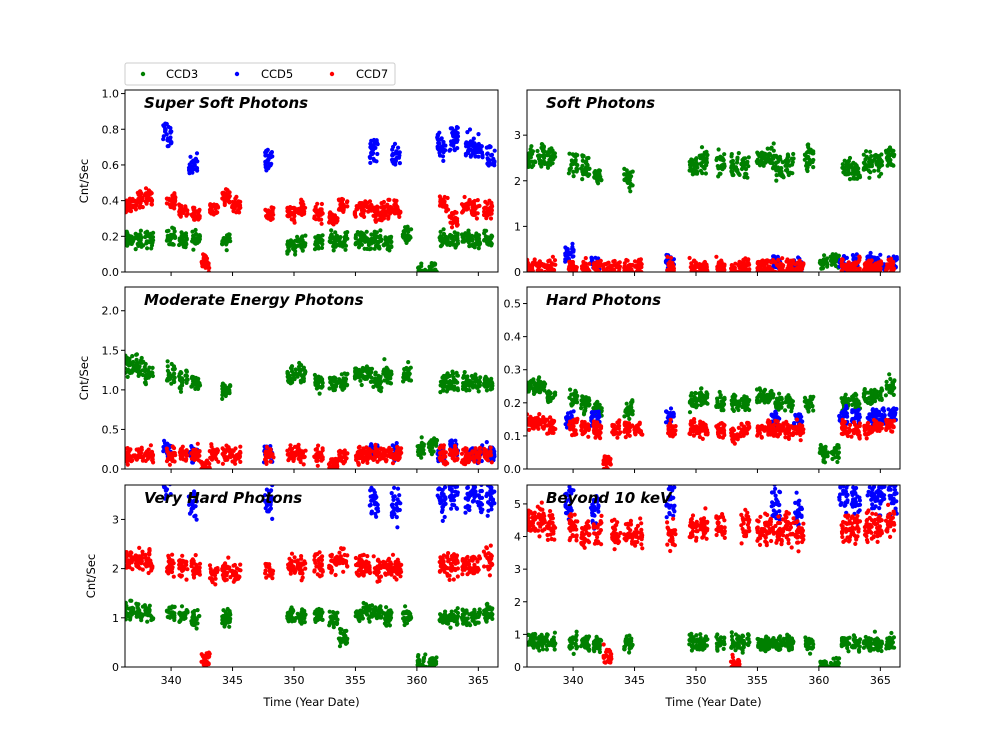  Describe the element at coordinates (111, 94) in the screenshot. I see `y-tick-label: 1.0` at that location.